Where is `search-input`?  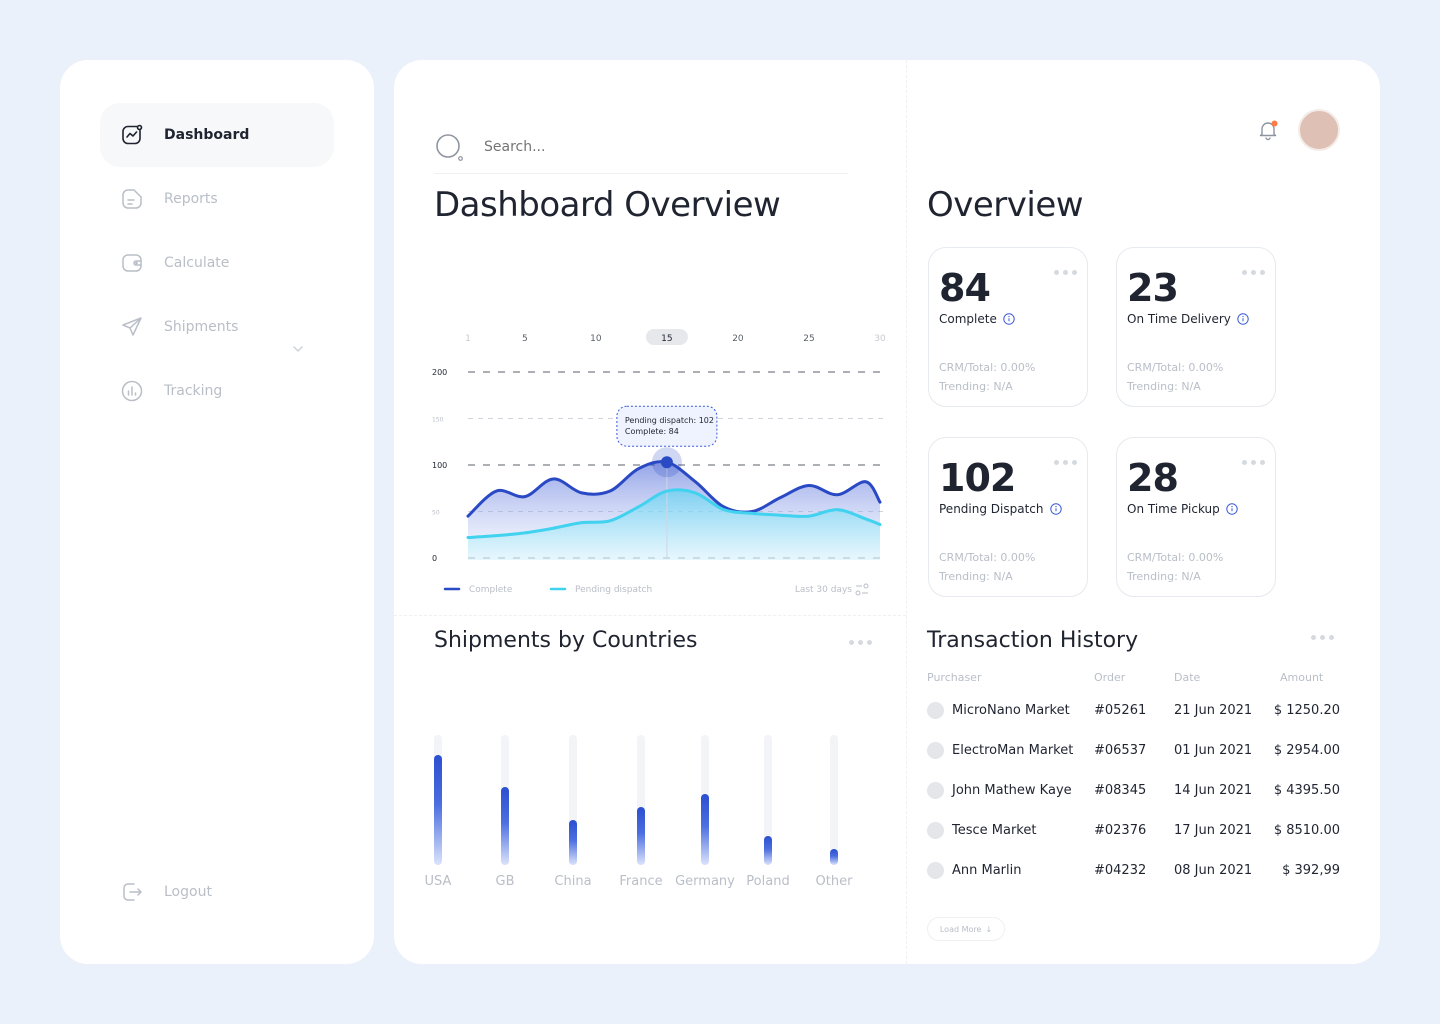
search-input is located at coordinates (634, 146).